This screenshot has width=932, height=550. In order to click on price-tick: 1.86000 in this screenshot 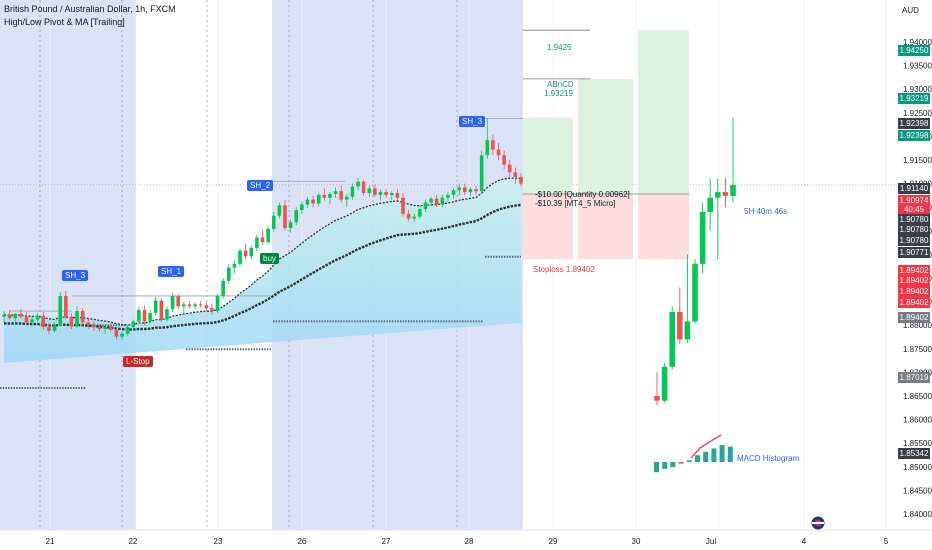, I will do `click(917, 420)`.